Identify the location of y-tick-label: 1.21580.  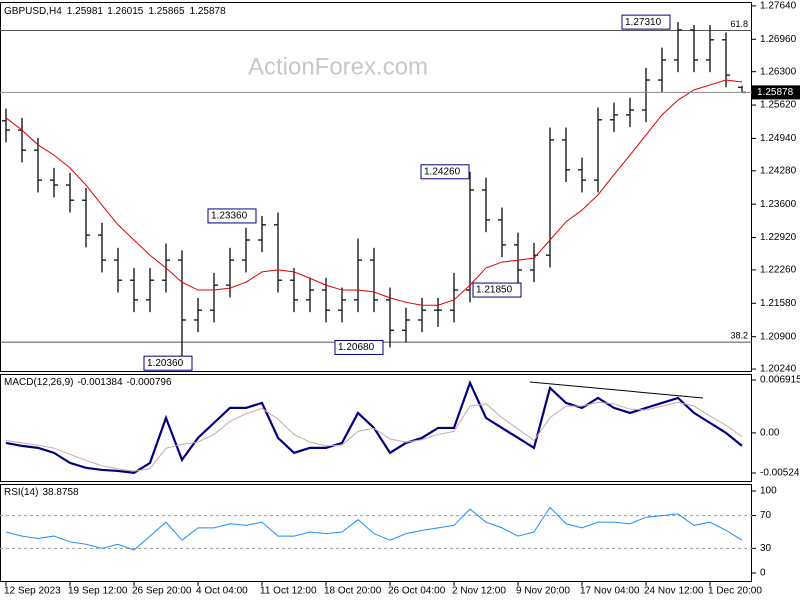
(778, 303).